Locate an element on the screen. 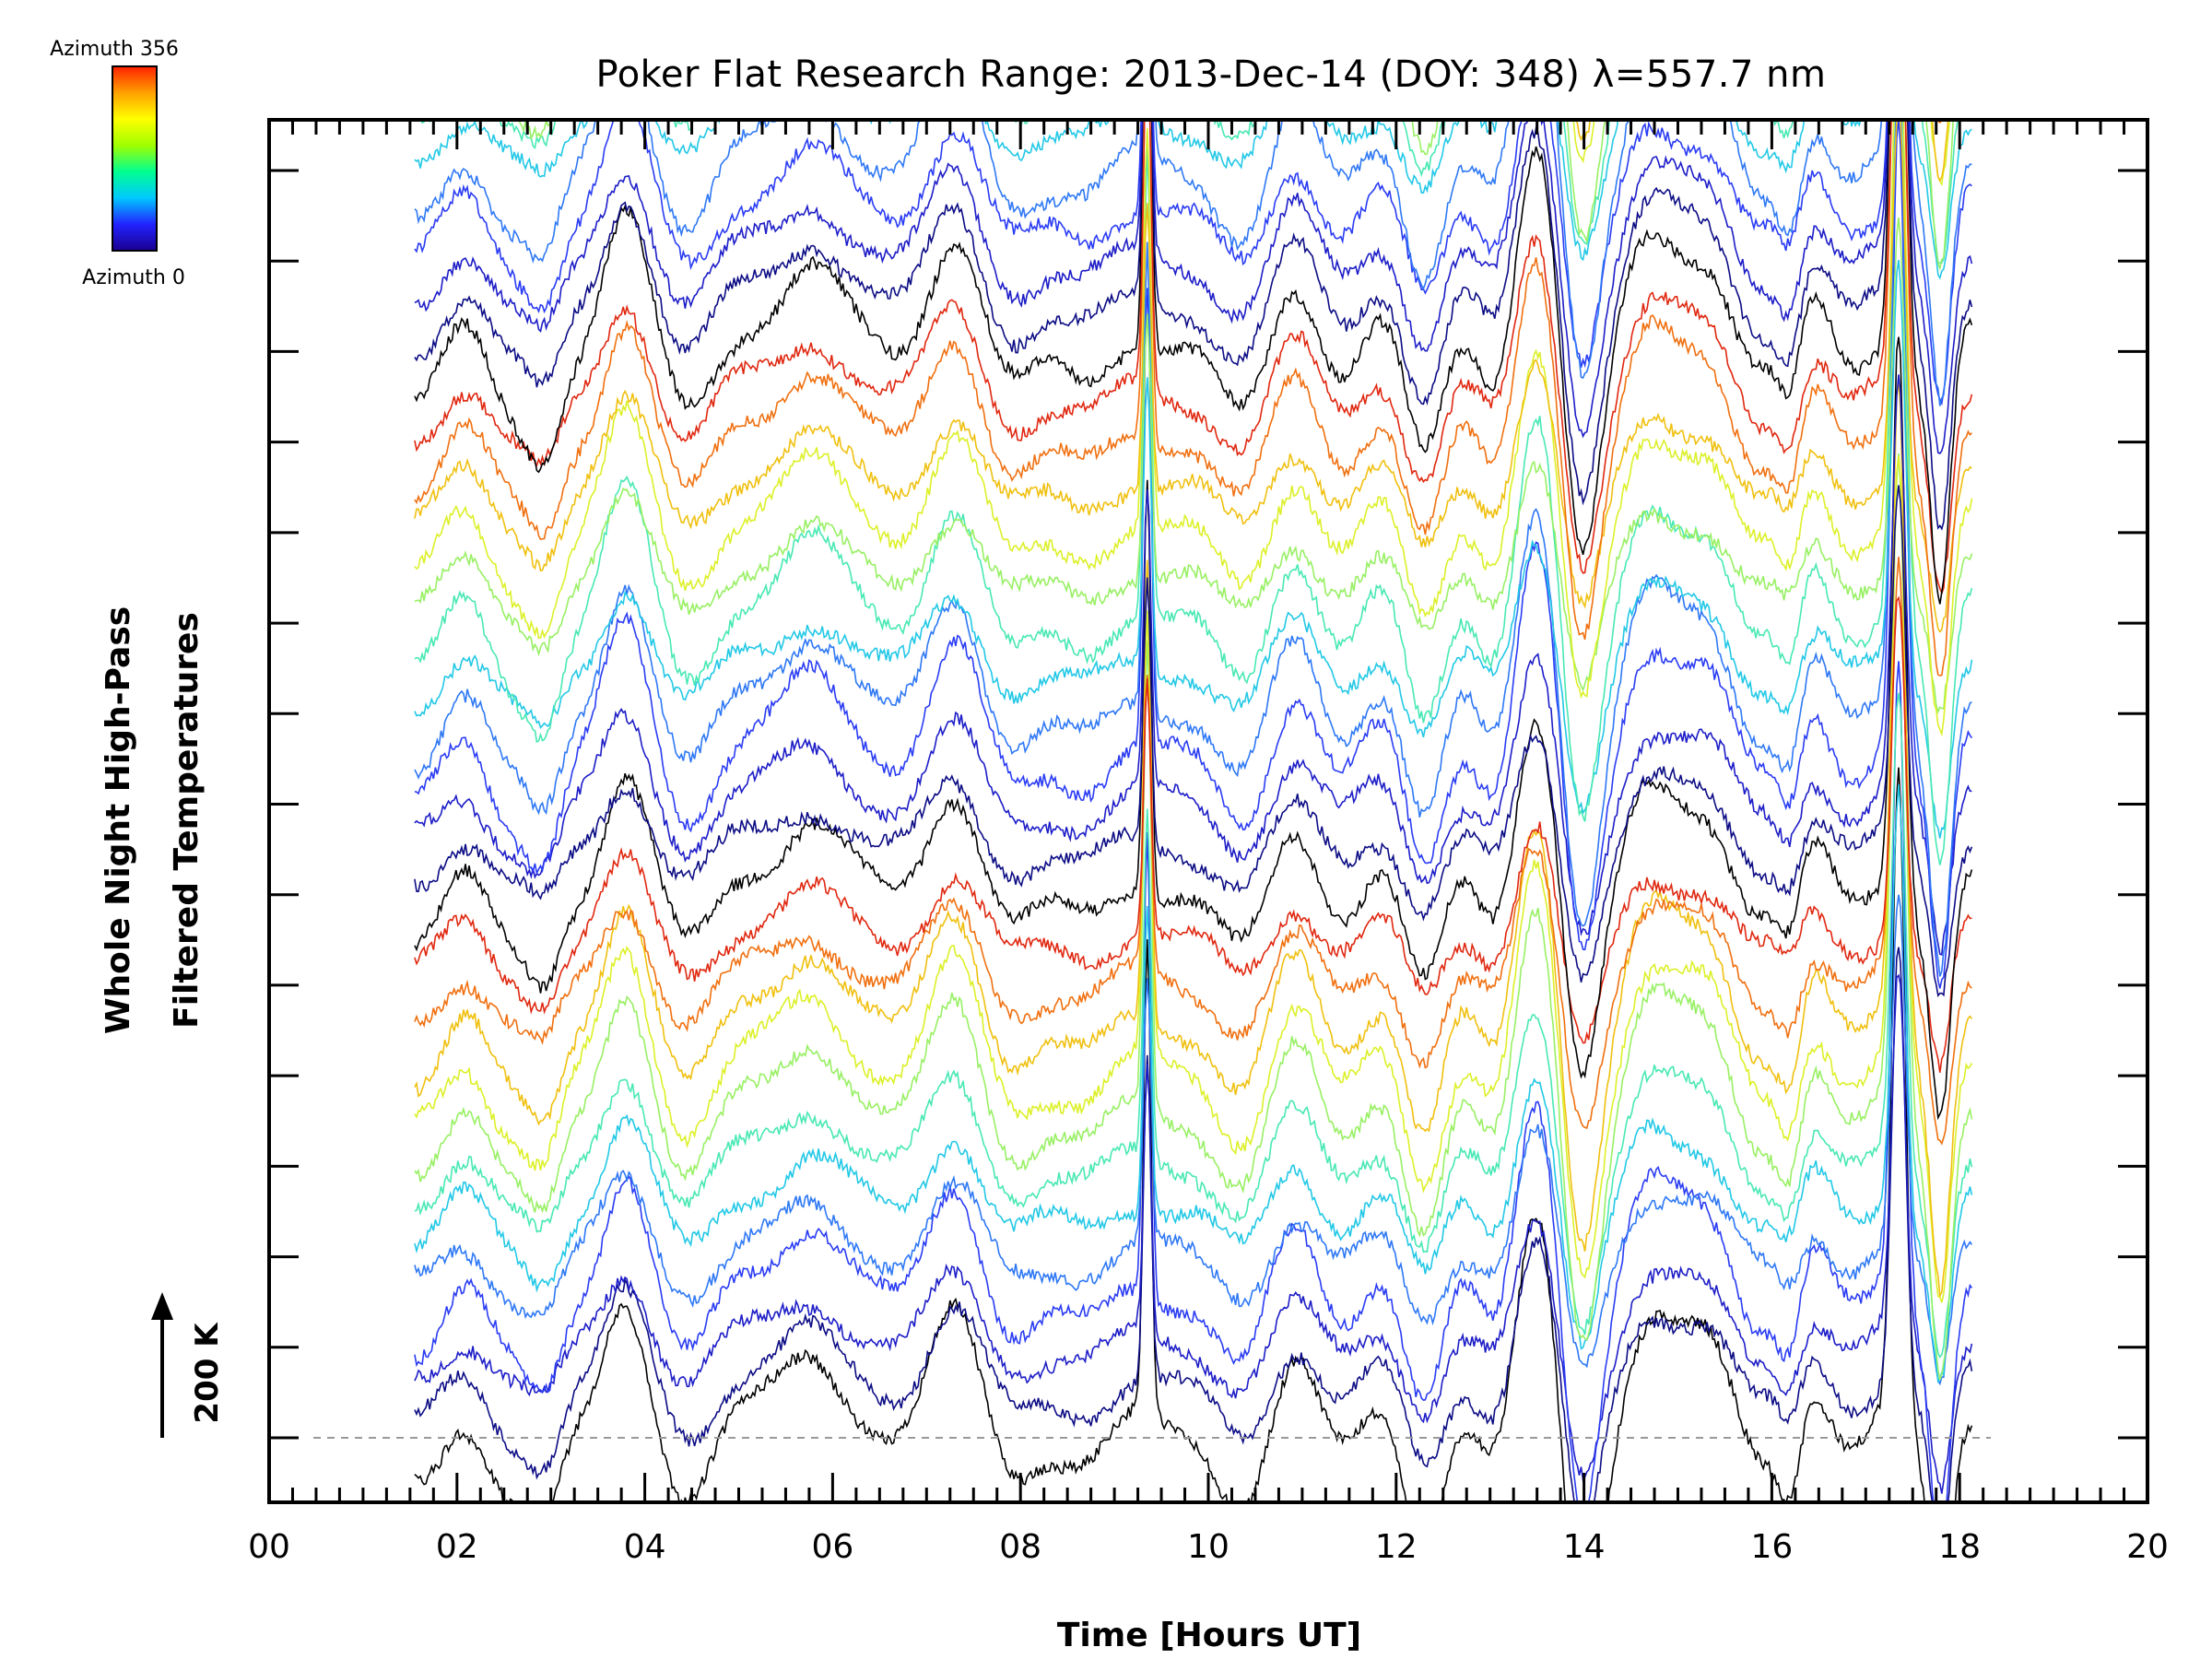 This screenshot has height=1659, width=2212. x-tick-label: 14 is located at coordinates (1584, 1547).